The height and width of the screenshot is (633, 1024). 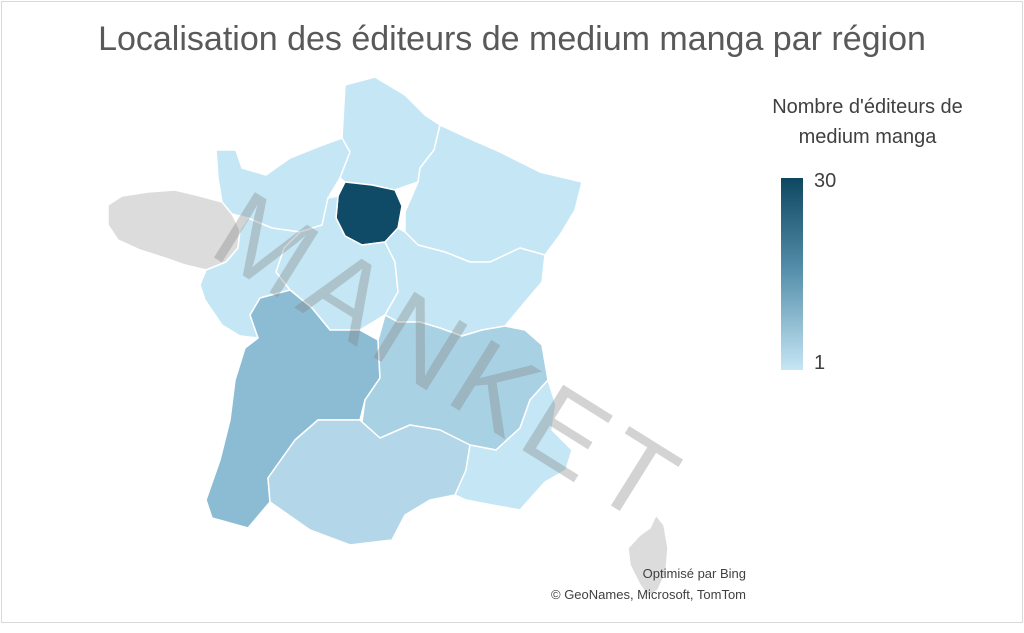 What do you see at coordinates (174, 230) in the screenshot?
I see `region-bretagne` at bounding box center [174, 230].